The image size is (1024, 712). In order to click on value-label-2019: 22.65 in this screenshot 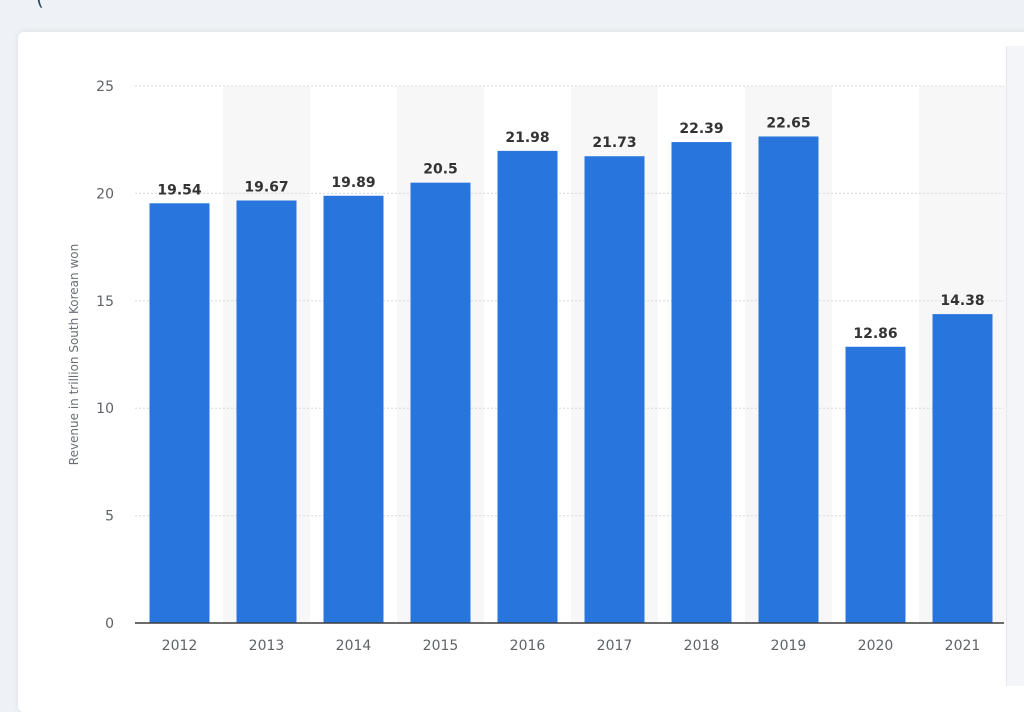, I will do `click(788, 123)`.